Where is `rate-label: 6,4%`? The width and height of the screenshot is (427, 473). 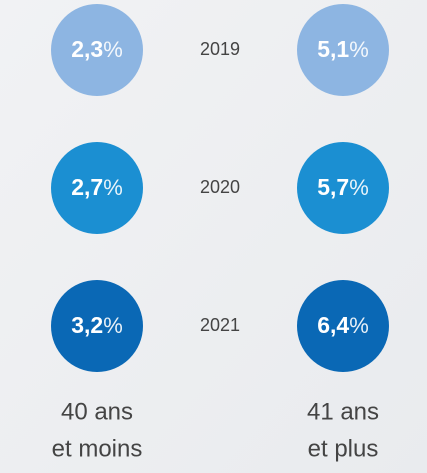 rate-label: 6,4% is located at coordinates (343, 325).